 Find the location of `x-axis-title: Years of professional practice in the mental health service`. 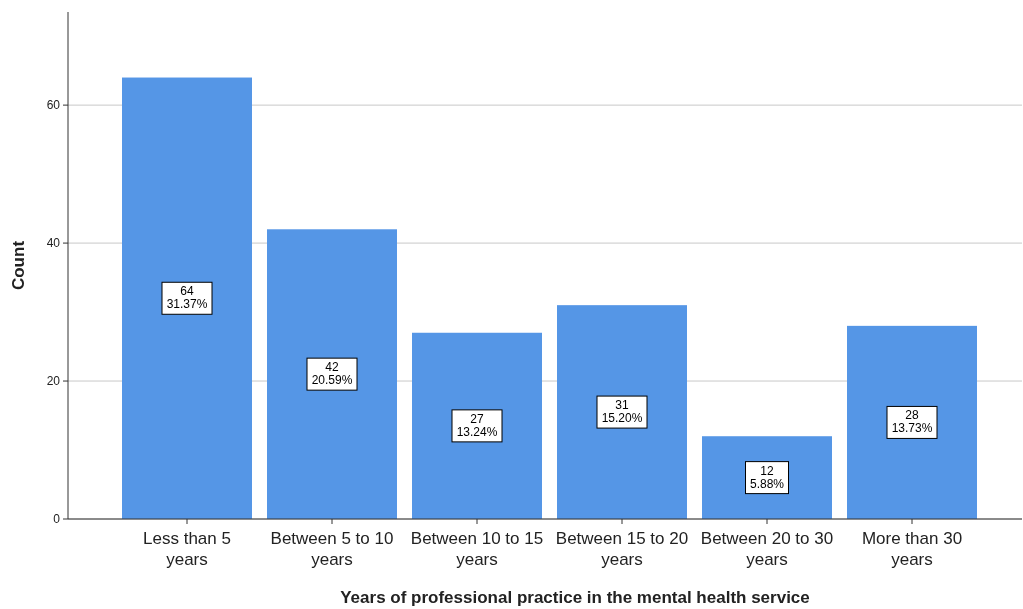

x-axis-title: Years of professional practice in the mental health service is located at coordinates (575, 597).